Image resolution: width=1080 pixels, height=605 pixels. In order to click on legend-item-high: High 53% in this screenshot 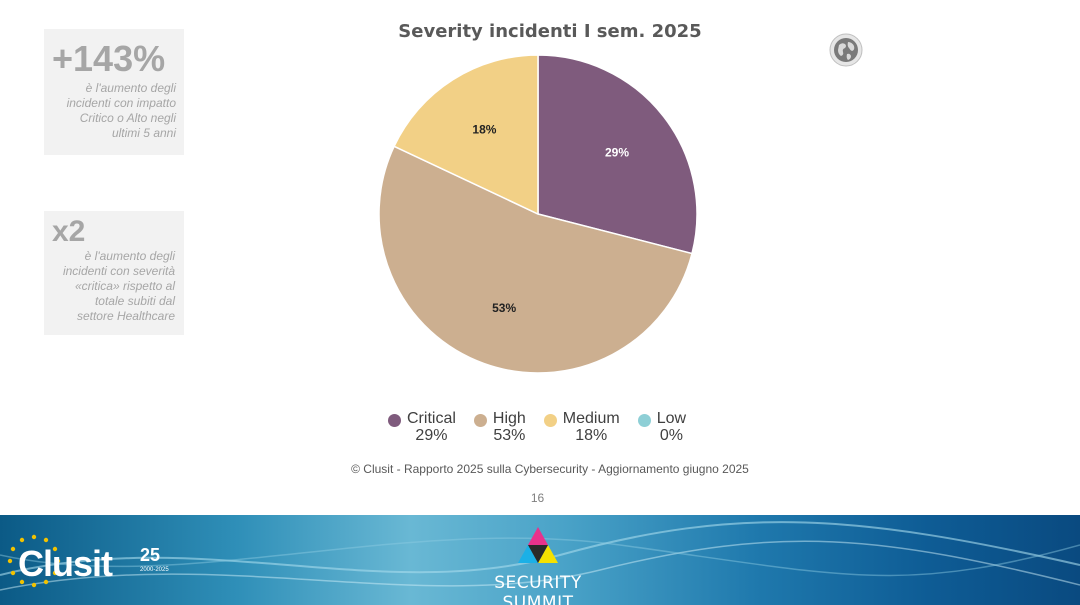, I will do `click(499, 427)`.